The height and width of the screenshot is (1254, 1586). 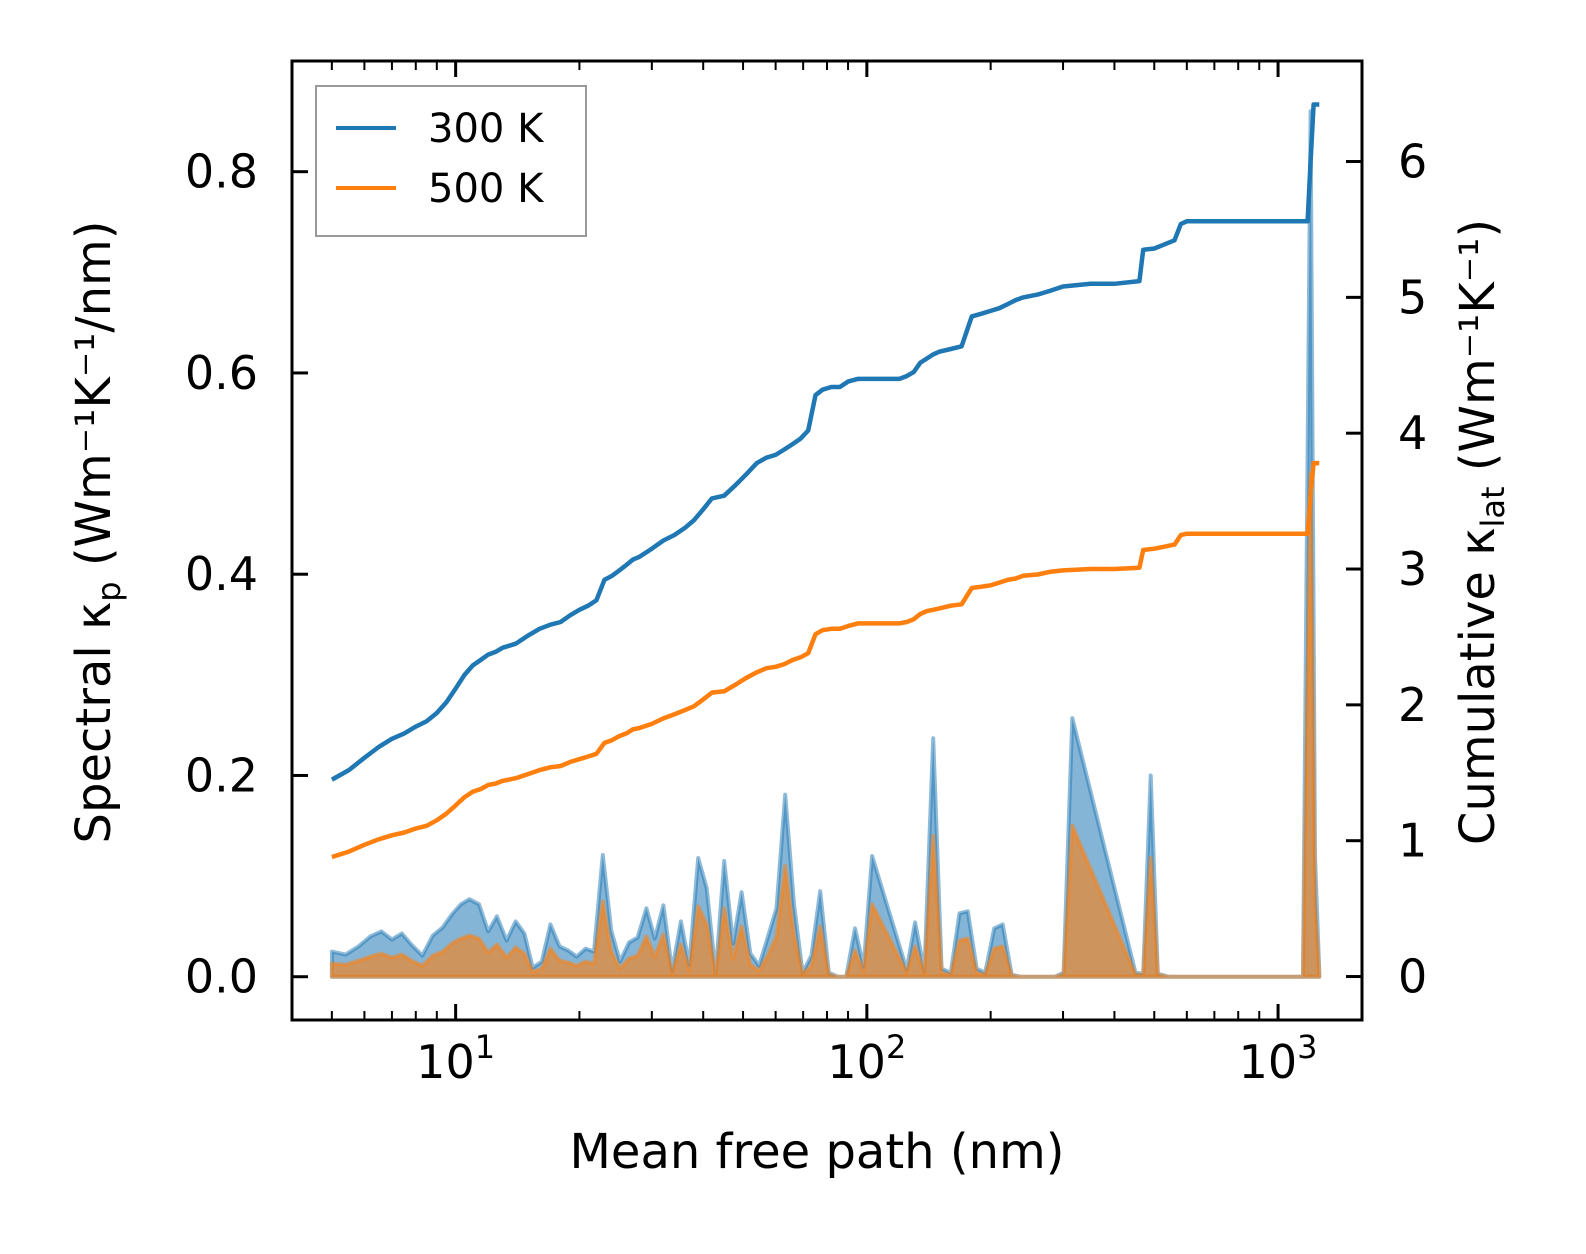 I want to click on y-tick-label: 0.4, so click(x=221, y=574).